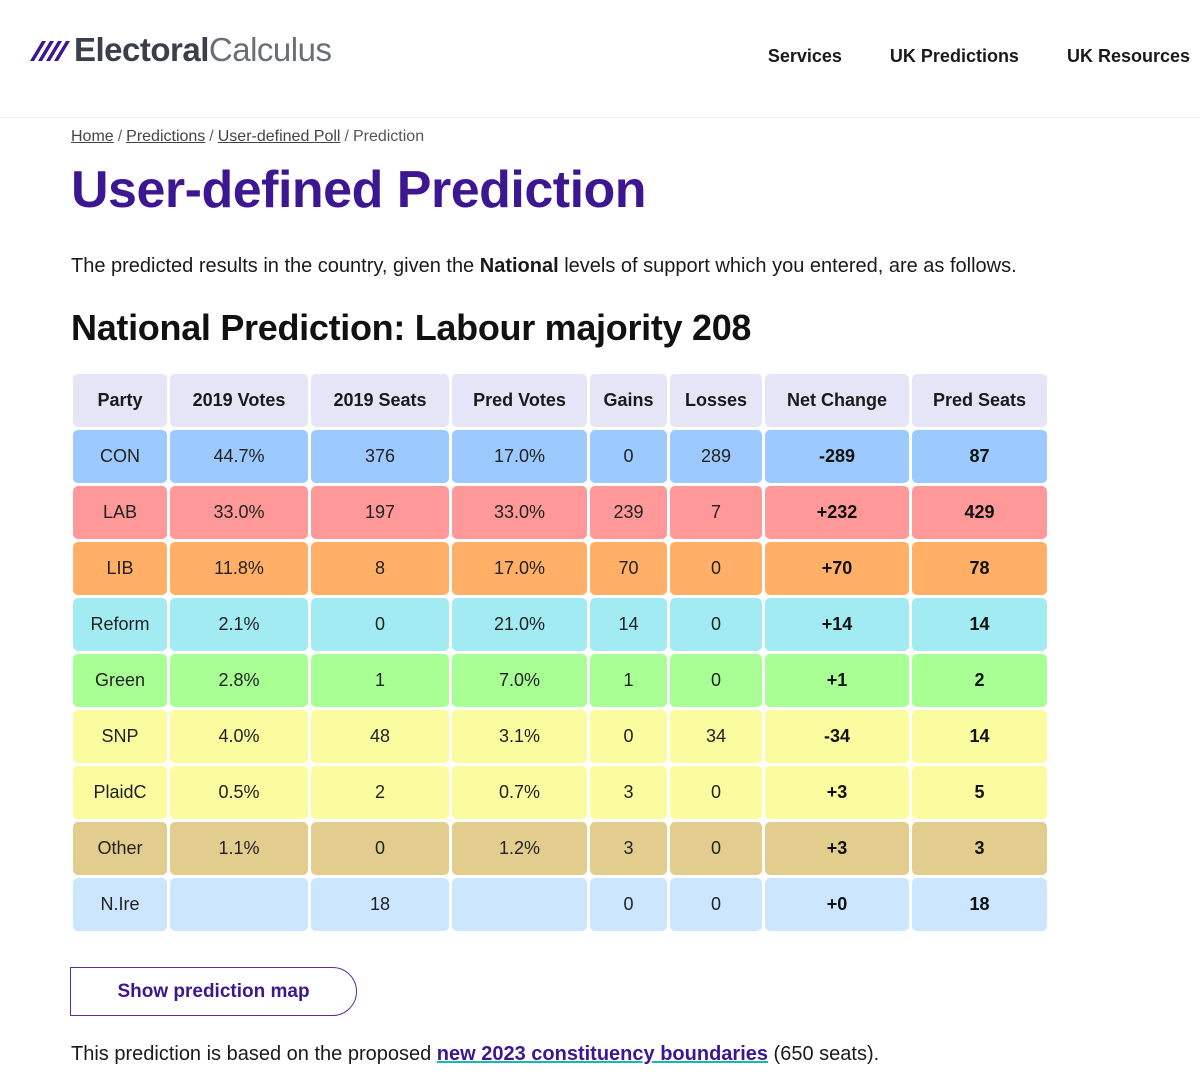  I want to click on cell-pred-seats: 18, so click(979, 904).